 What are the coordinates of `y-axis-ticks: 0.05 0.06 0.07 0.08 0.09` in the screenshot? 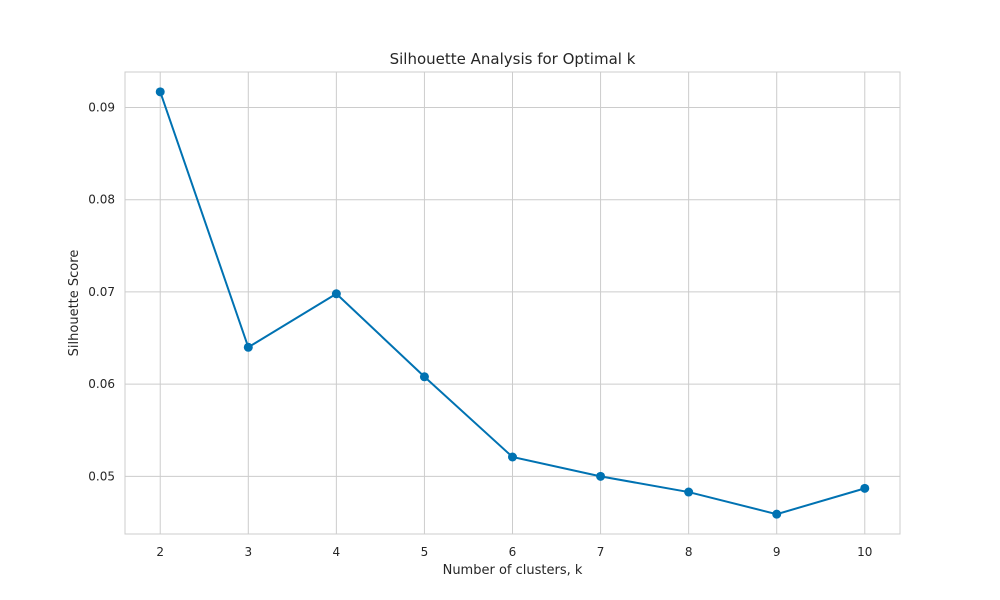 It's located at (101, 292).